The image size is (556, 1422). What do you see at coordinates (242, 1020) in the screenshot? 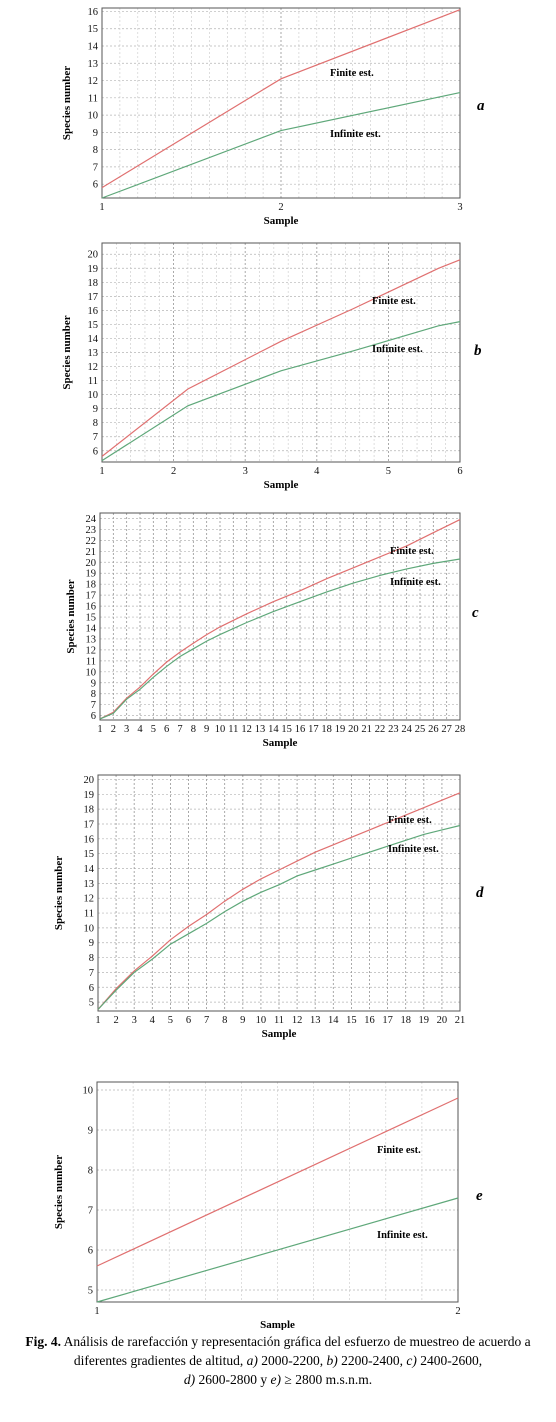
I see `x-tick-label: 9` at bounding box center [242, 1020].